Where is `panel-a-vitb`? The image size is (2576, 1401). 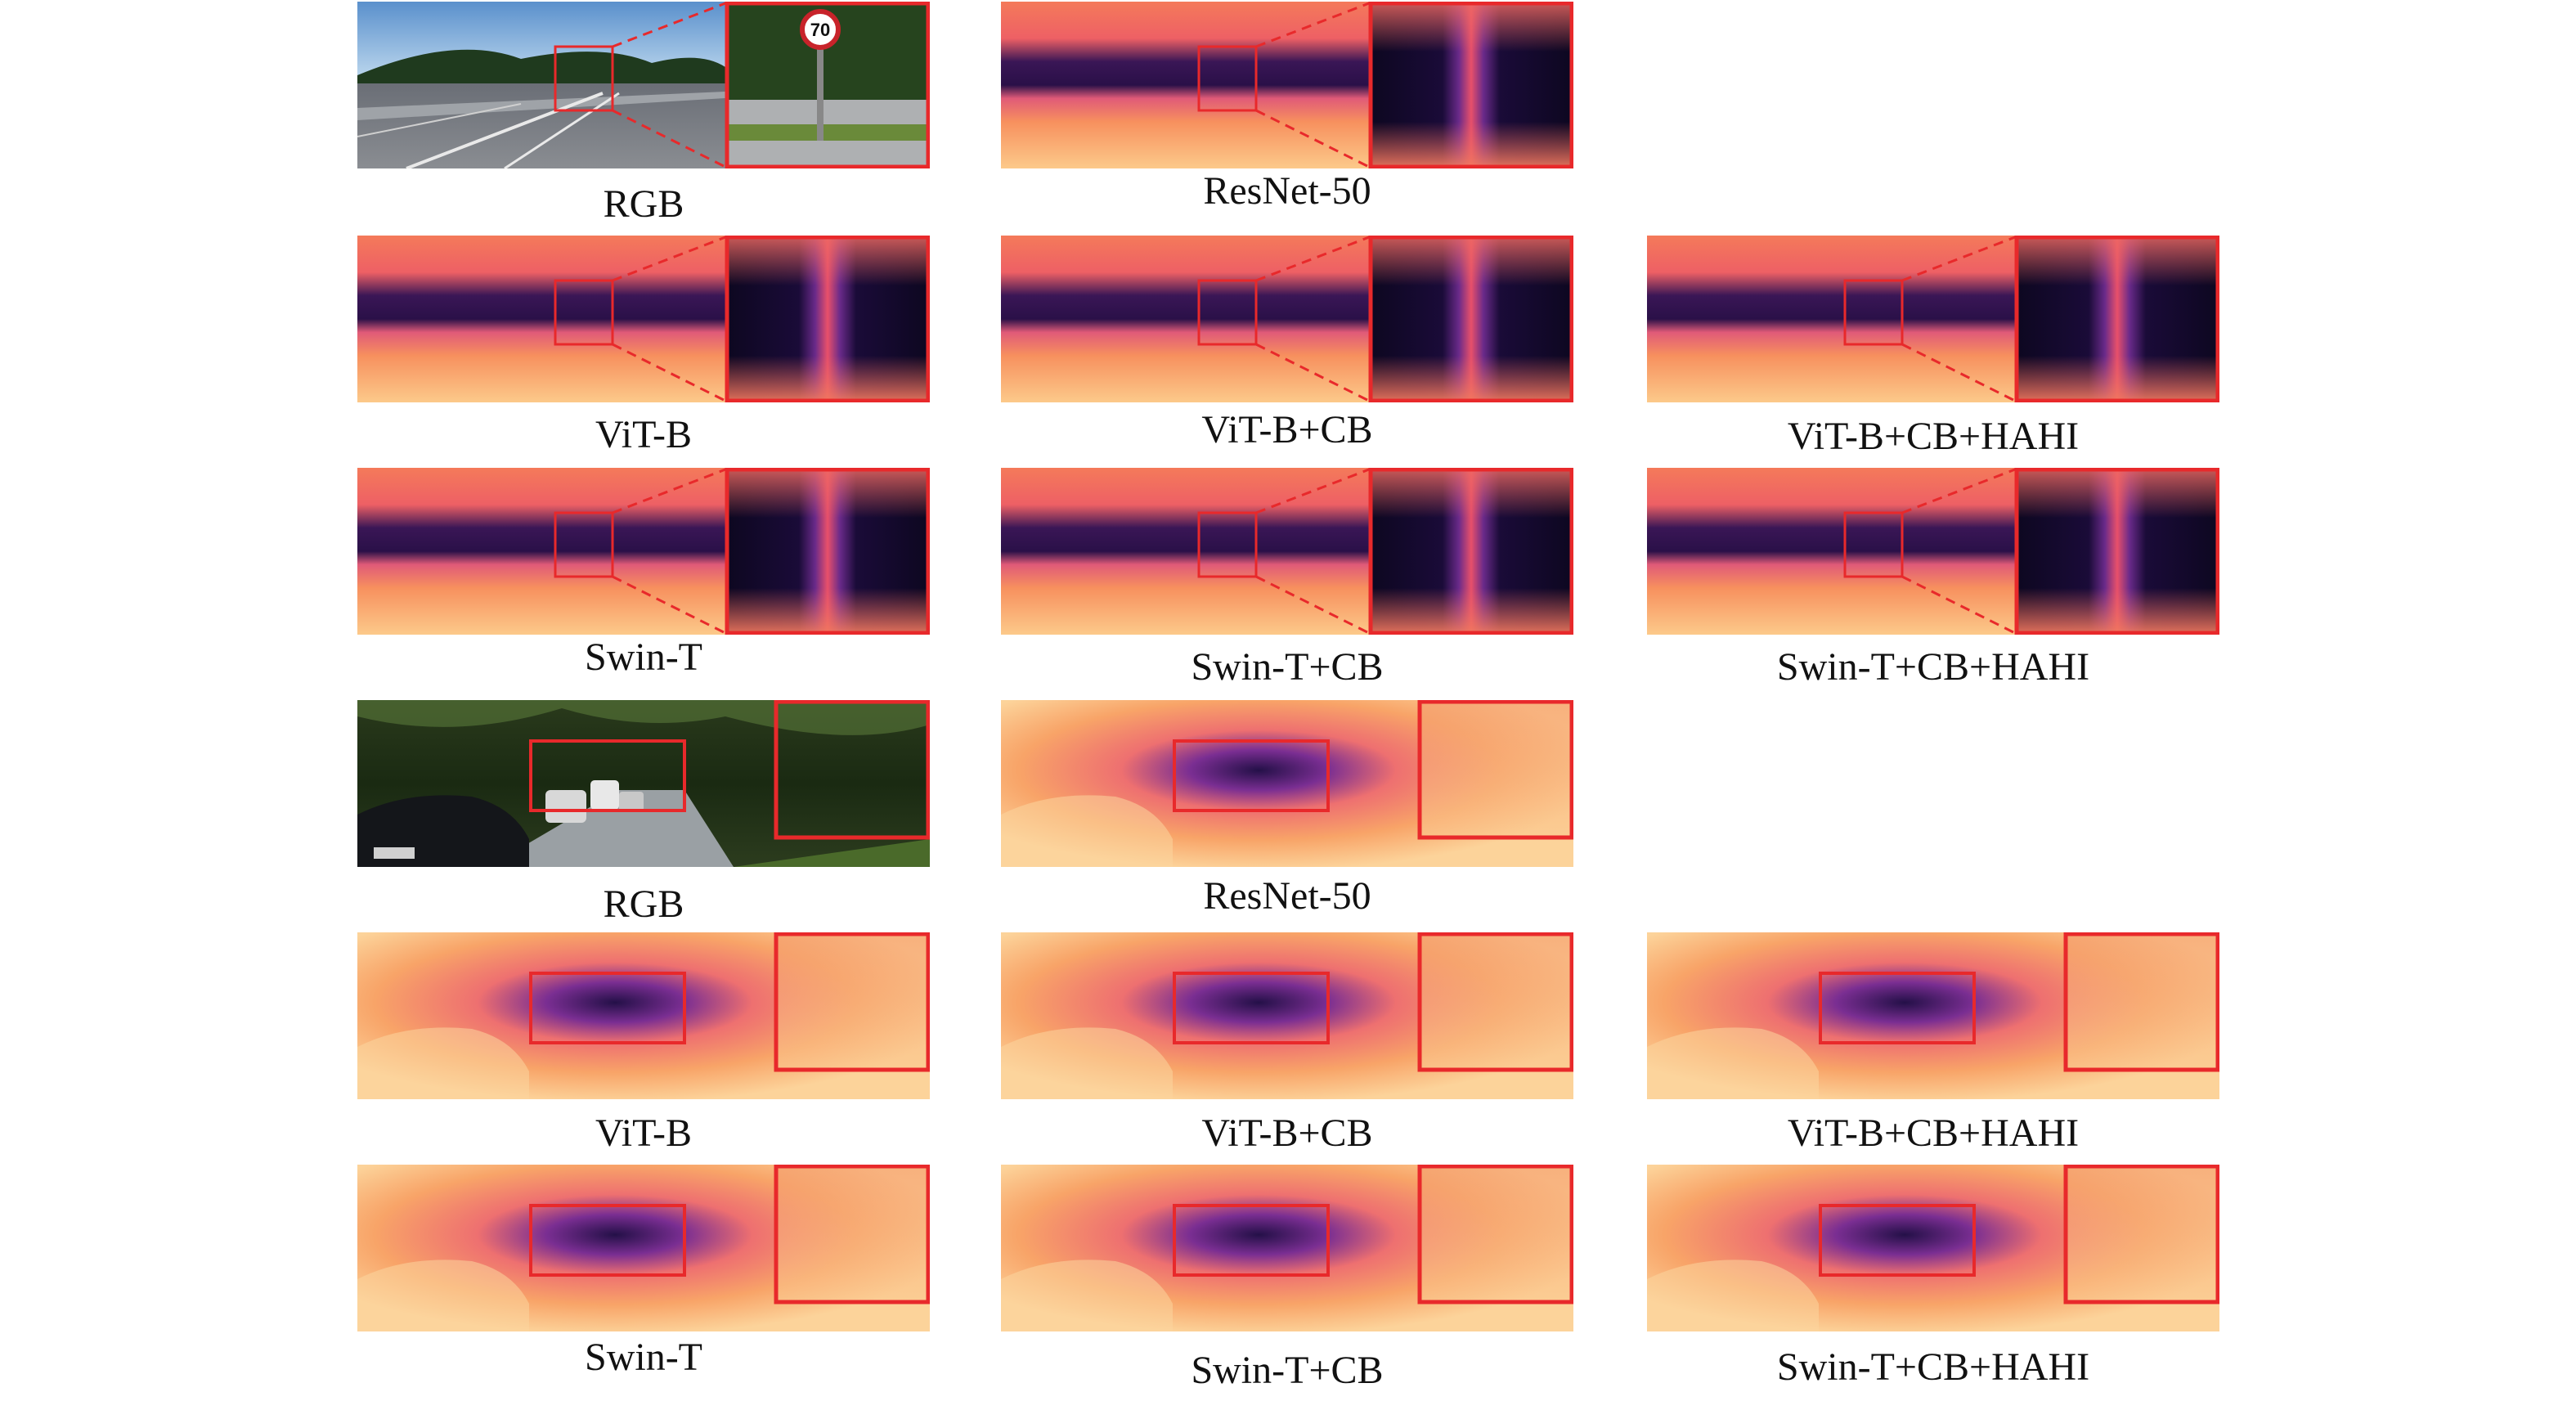 panel-a-vitb is located at coordinates (643, 319).